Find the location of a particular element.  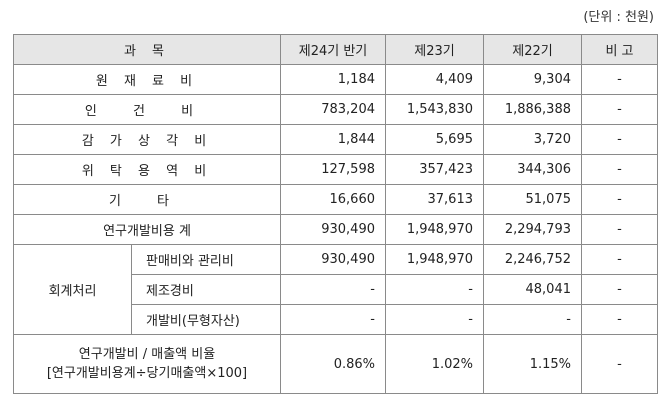

table-row: 인 건 비 783,204 1,543,830 1,886,388 - is located at coordinates (335, 109).